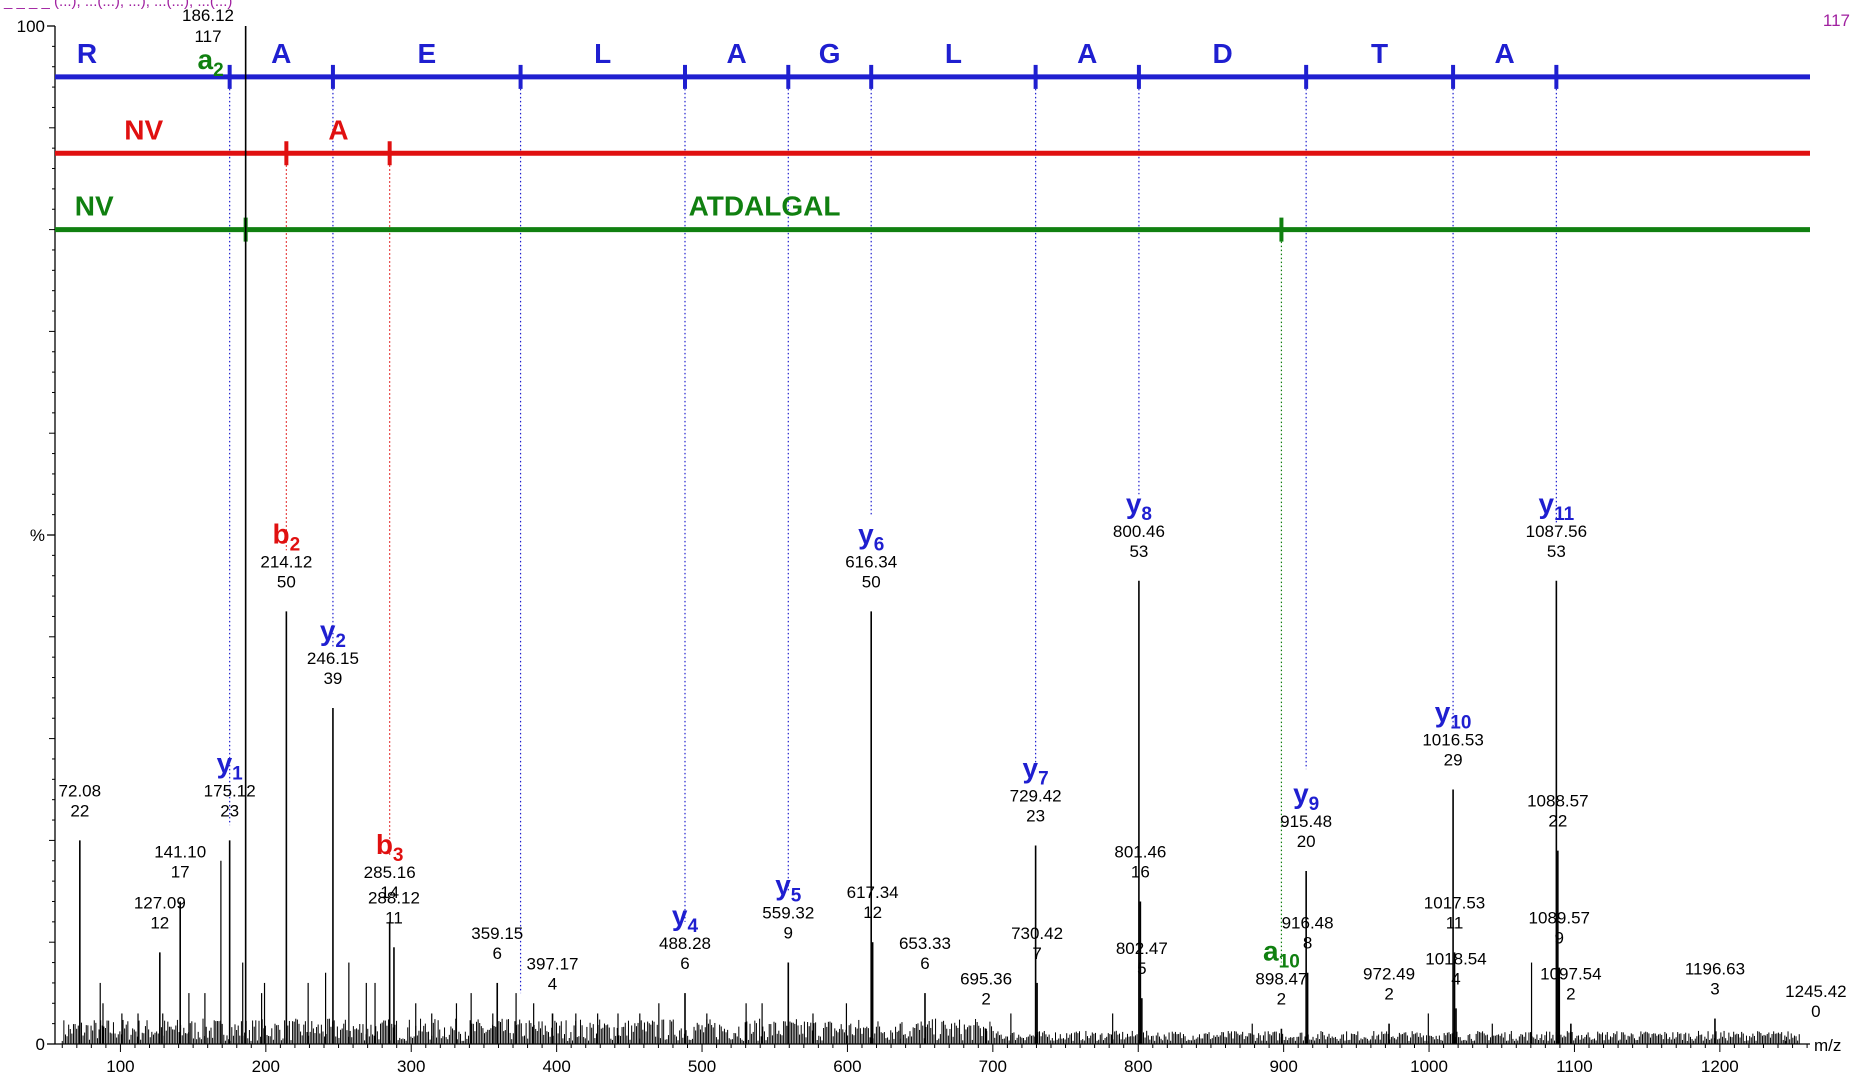 The image size is (1856, 1073). I want to click on peak-mz-label: 288.12, so click(394, 897).